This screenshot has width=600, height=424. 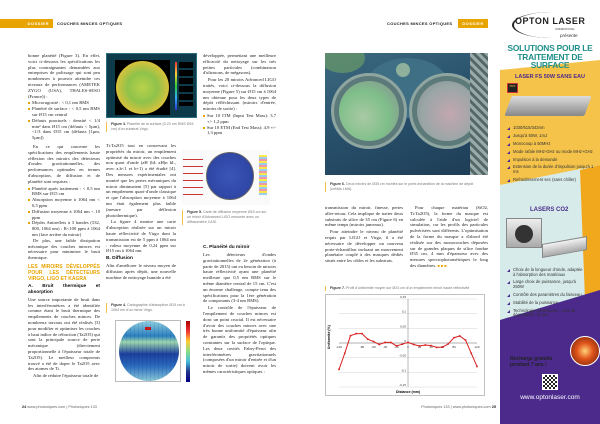 What do you see at coordinates (226, 247) in the screenshot?
I see `subheading: C. Planéité du miroir` at bounding box center [226, 247].